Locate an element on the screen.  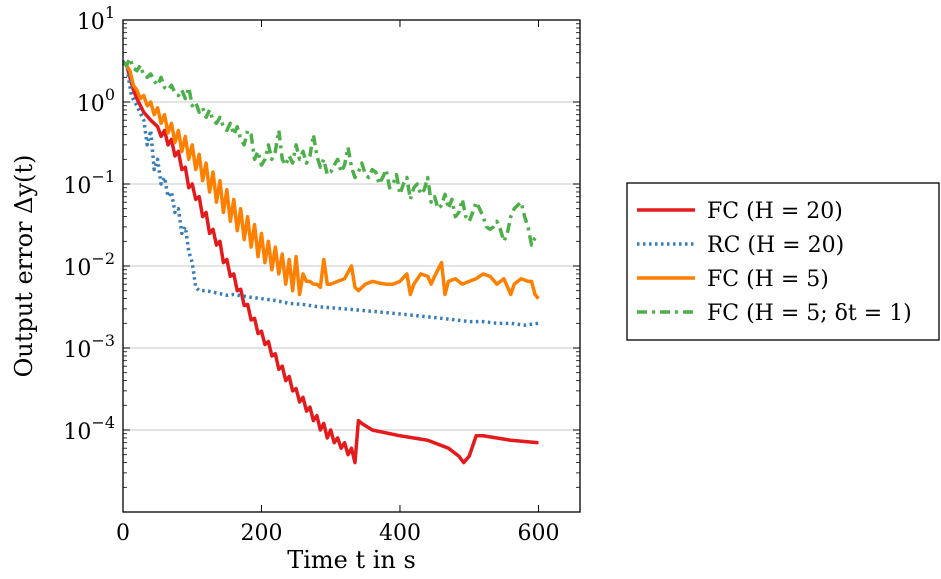
x-tick-label: 400 is located at coordinates (400, 533).